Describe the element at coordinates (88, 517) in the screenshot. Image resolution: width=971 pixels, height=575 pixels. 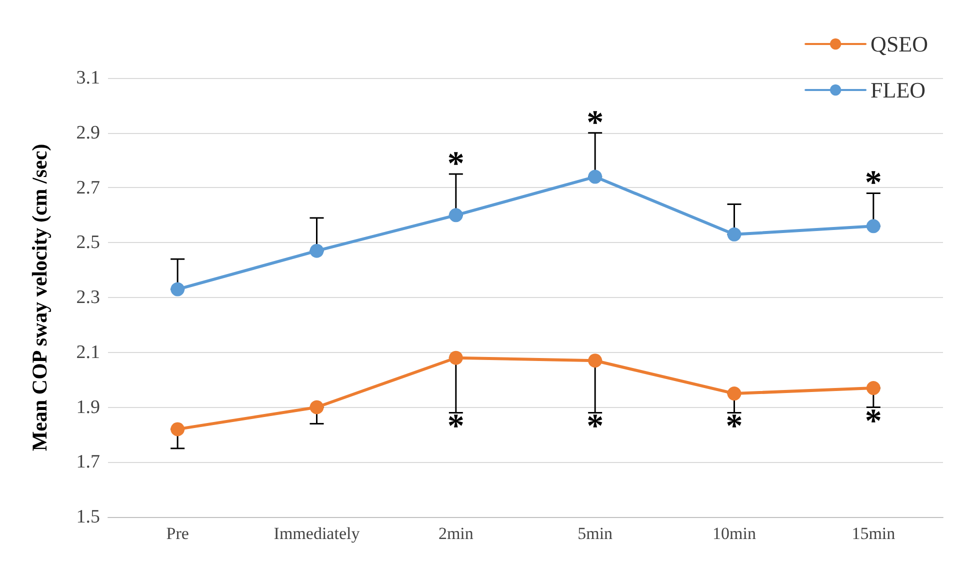
I see `y-tick-label: 1.5` at that location.